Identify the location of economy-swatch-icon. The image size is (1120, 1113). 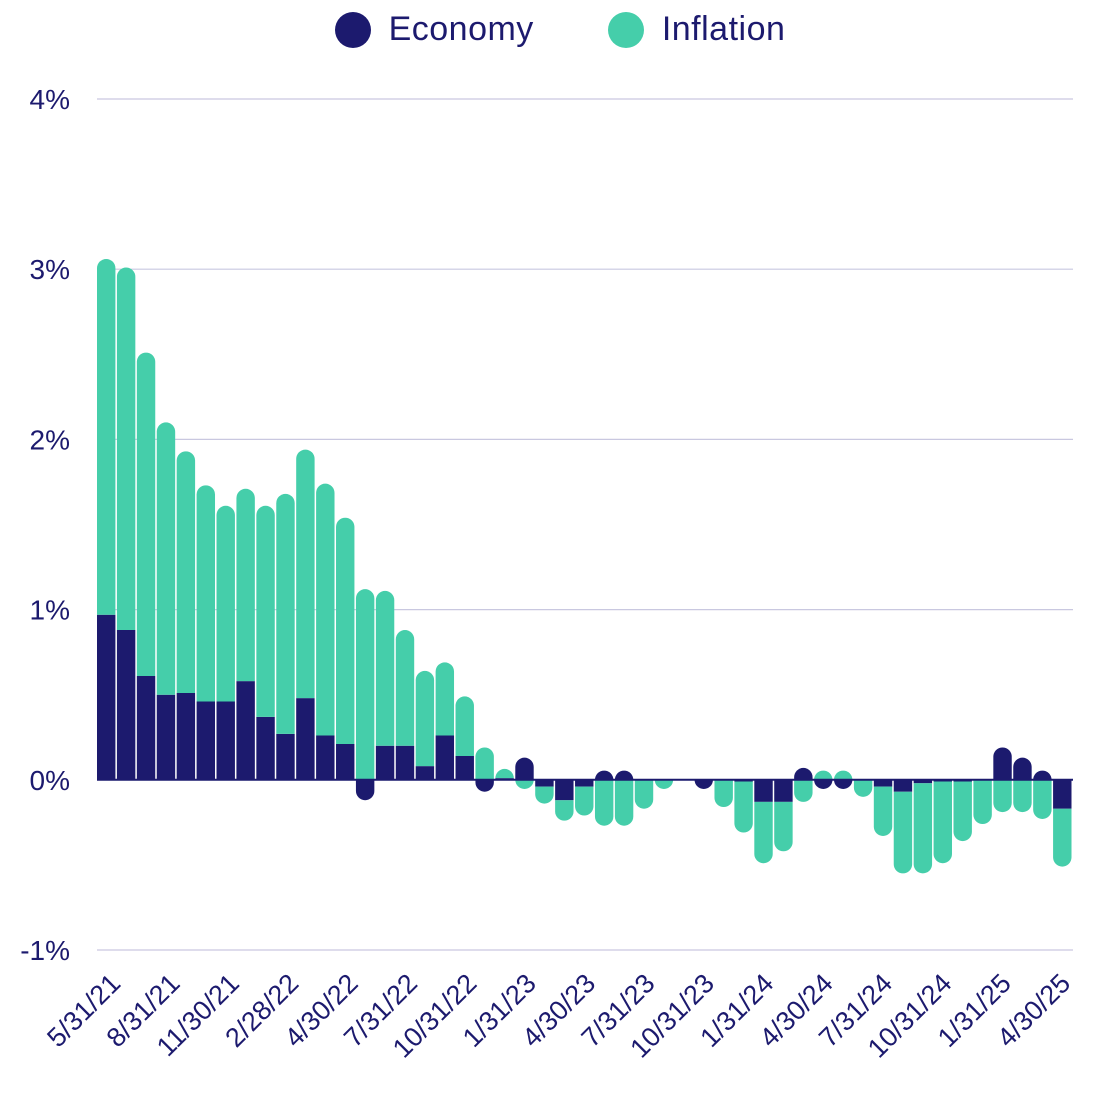
(352, 29).